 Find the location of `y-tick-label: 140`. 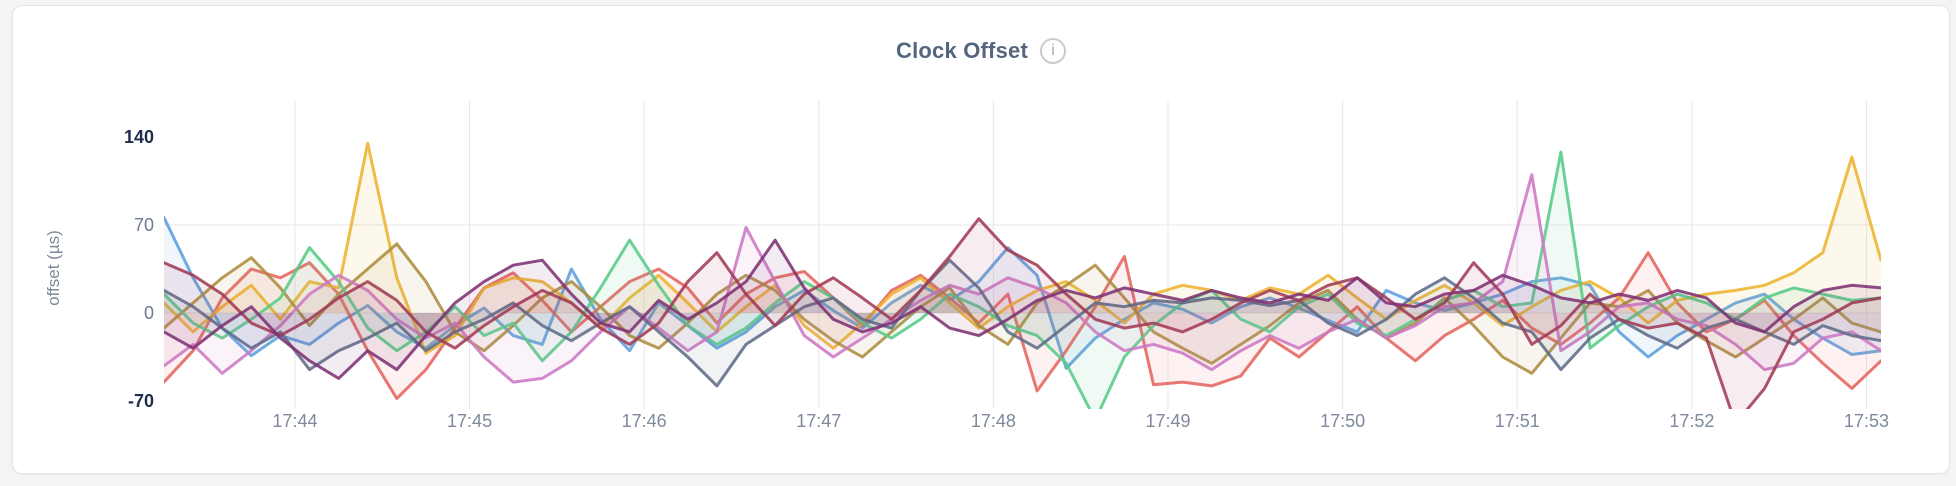

y-tick-label: 140 is located at coordinates (139, 137).